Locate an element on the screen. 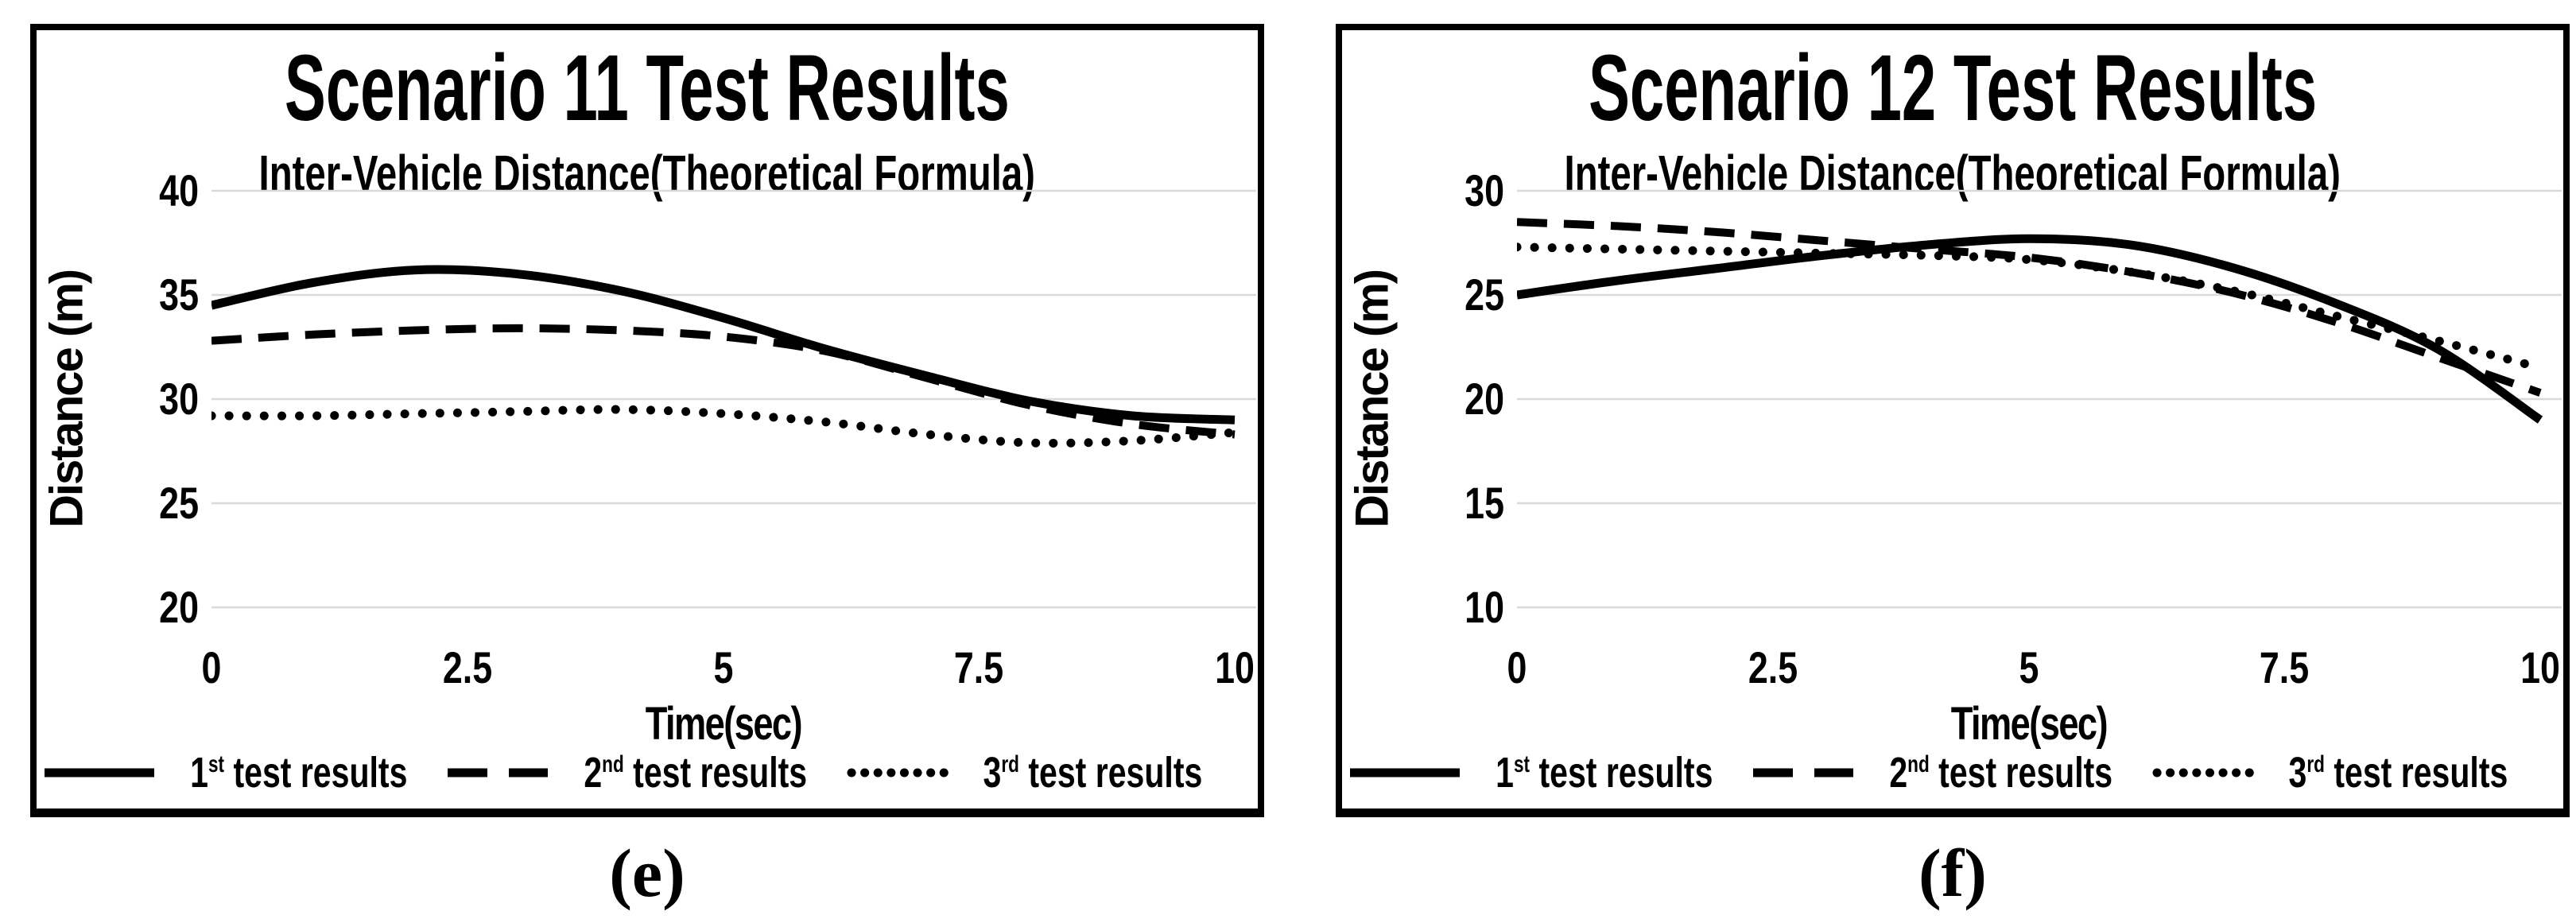 Image resolution: width=2576 pixels, height=919 pixels. subfigure-label-f: (f) is located at coordinates (1953, 873).